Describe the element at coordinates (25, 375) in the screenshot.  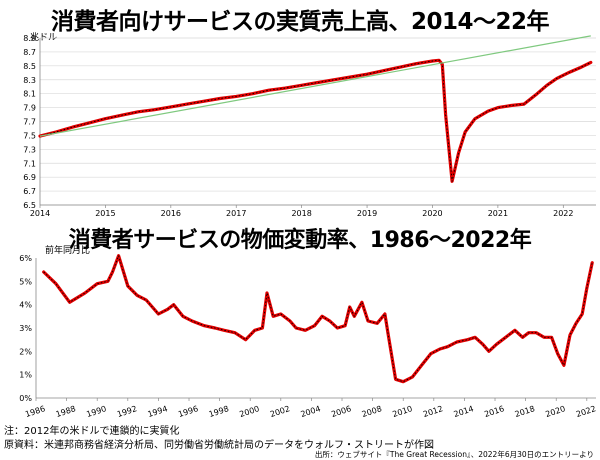
I see `y-tick-label: 1%` at that location.